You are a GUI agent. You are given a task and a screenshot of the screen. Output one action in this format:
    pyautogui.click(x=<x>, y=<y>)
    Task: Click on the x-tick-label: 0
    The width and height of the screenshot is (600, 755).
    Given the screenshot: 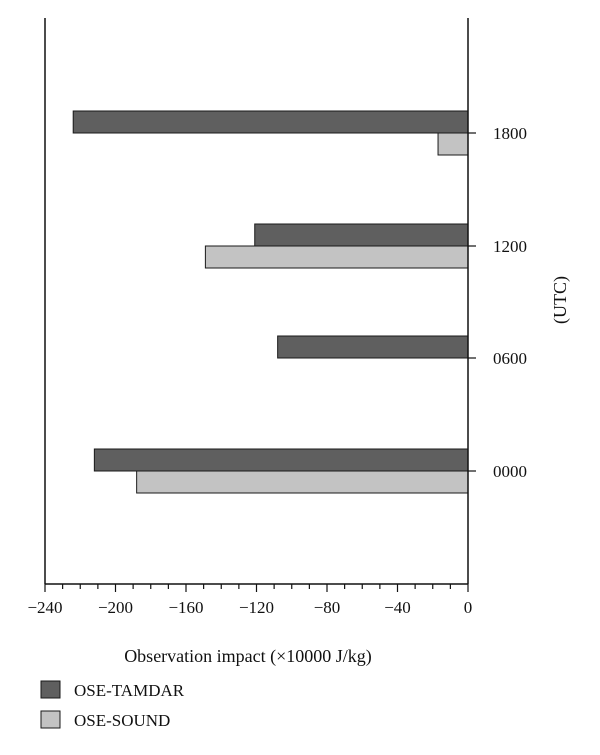 What is the action you would take?
    pyautogui.click(x=468, y=607)
    